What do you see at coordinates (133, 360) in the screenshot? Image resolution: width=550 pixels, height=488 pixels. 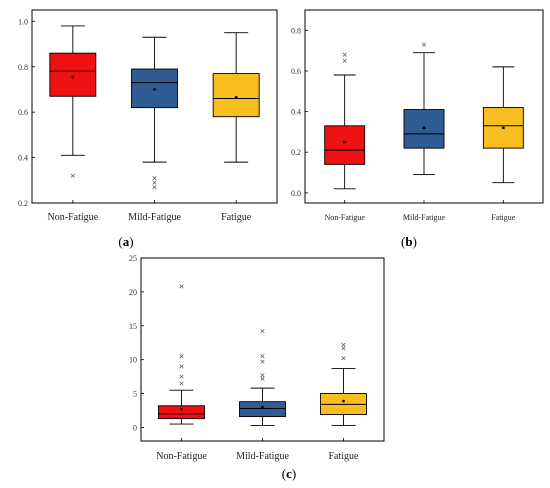 I see `y-tick-label: 10` at bounding box center [133, 360].